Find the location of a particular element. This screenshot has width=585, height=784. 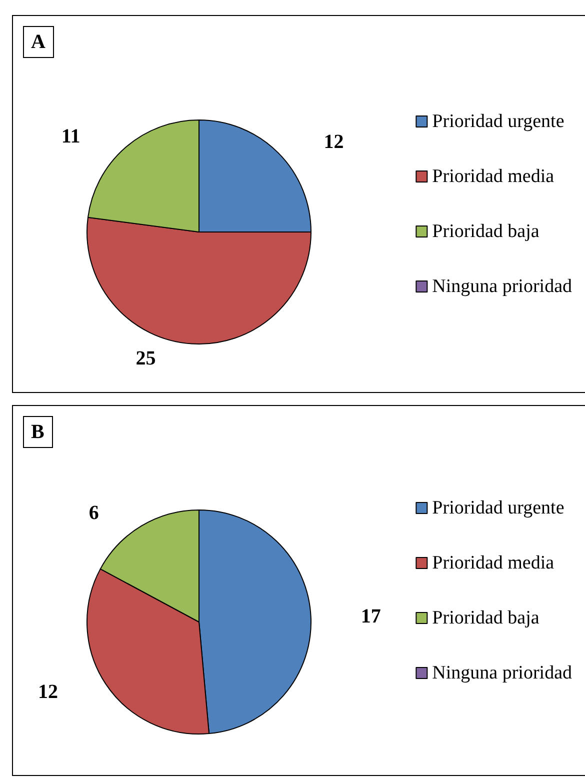

data-label: 6 is located at coordinates (93, 513).